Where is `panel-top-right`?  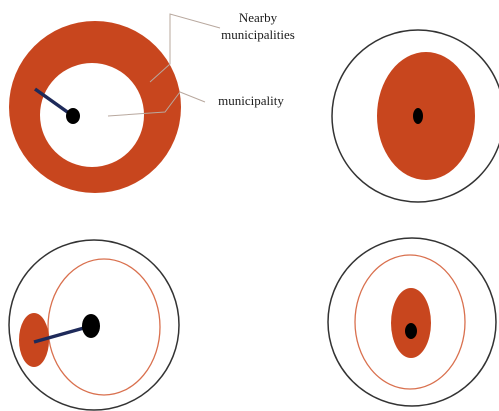 panel-top-right is located at coordinates (415, 116).